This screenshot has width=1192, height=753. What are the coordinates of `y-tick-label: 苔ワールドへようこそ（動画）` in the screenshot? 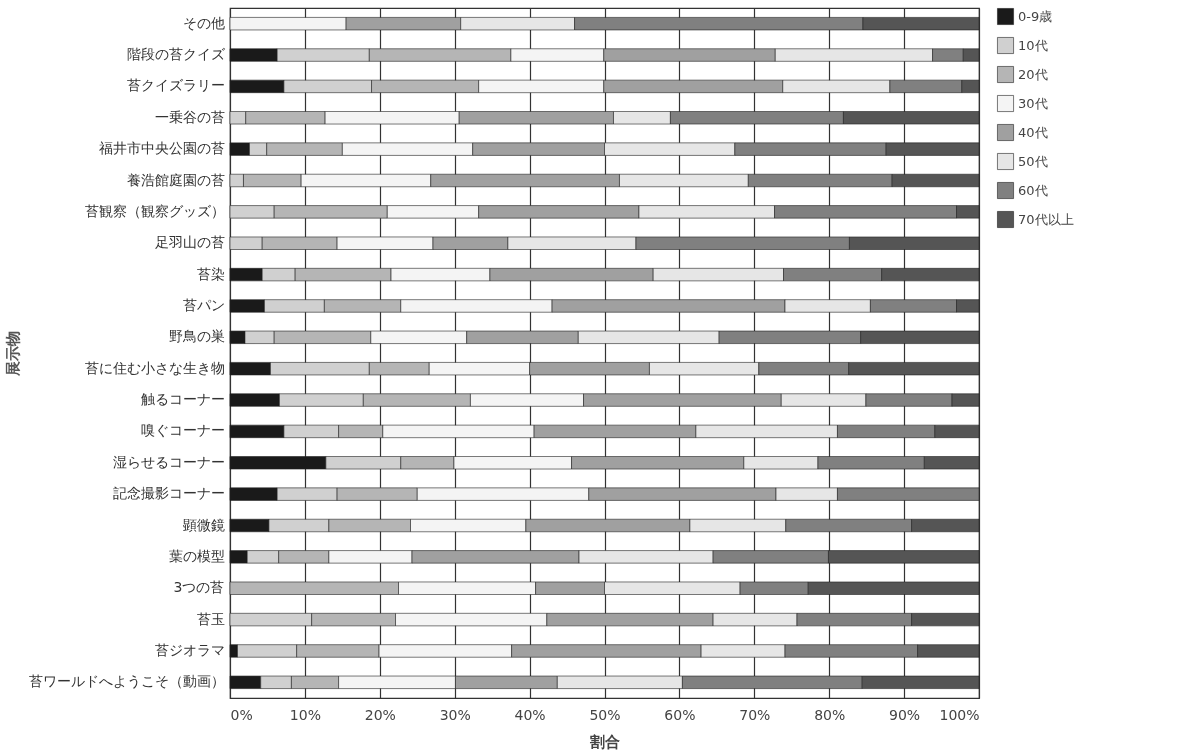 It's located at (126, 681).